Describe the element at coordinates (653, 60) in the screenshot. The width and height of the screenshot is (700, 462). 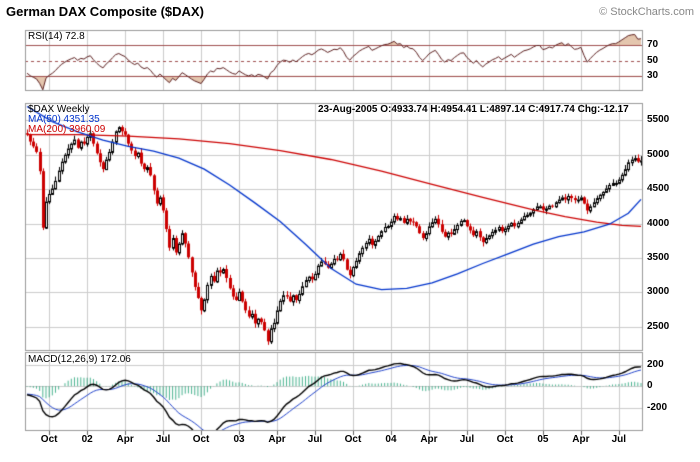
I see `y-axis-label: 50` at that location.